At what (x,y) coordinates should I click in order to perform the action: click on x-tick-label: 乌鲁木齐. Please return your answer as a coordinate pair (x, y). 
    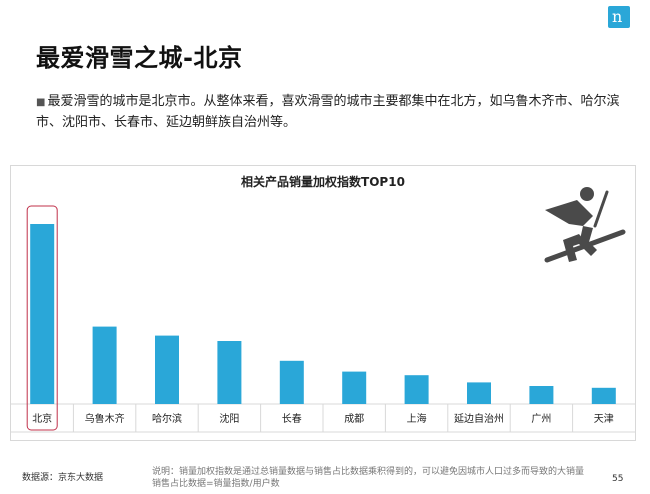
    Looking at the image, I should click on (105, 418).